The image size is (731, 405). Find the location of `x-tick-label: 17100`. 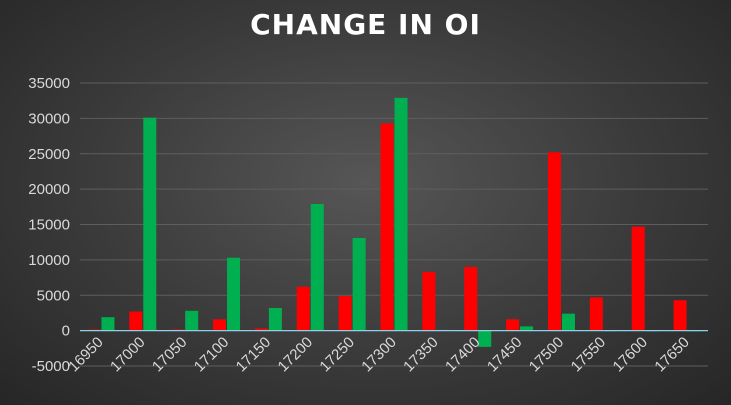

x-tick-label: 17100 is located at coordinates (212, 355).